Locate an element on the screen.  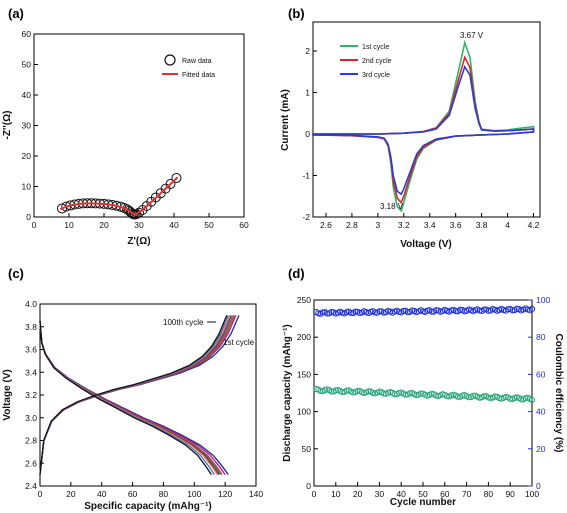
panel-a-ytick-label: 0 is located at coordinates (28, 217).